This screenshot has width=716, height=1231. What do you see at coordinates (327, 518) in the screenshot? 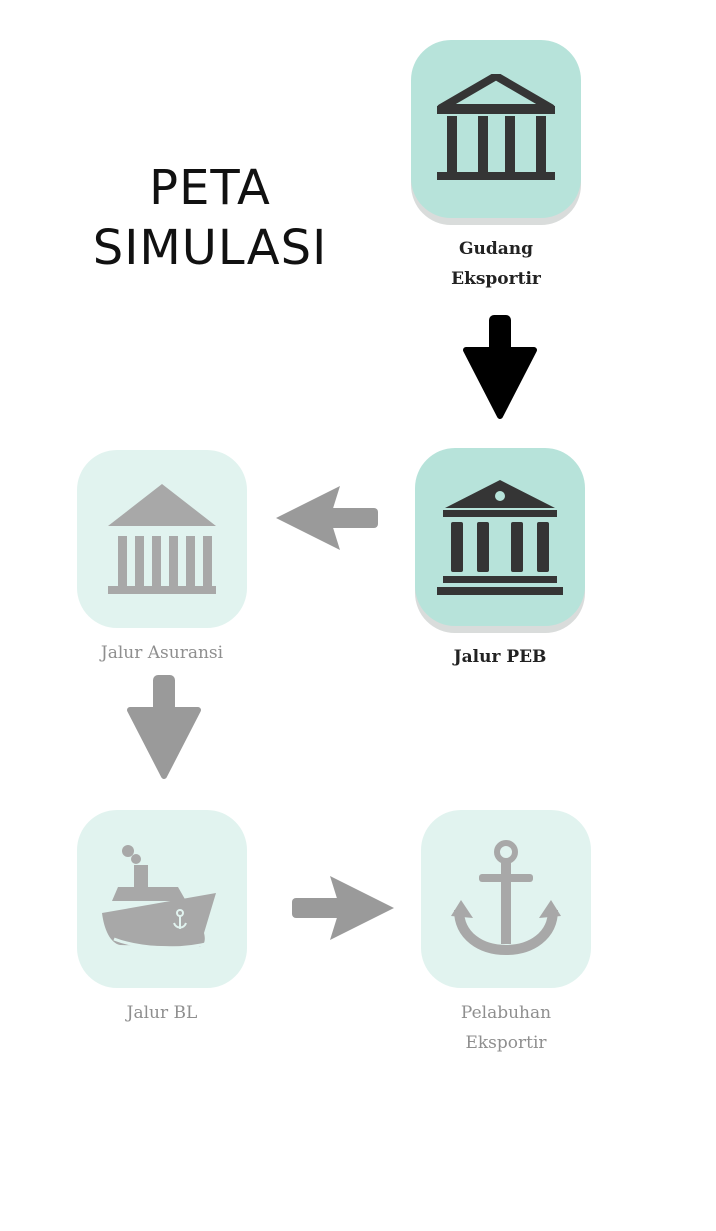
I see `arrow-left-icon` at bounding box center [327, 518].